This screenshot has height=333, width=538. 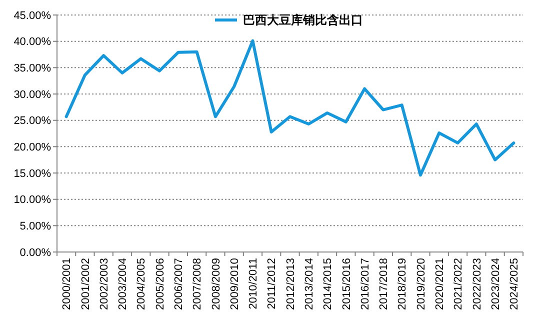 I want to click on x-tick-label: 2021/2022, so click(x=458, y=284).